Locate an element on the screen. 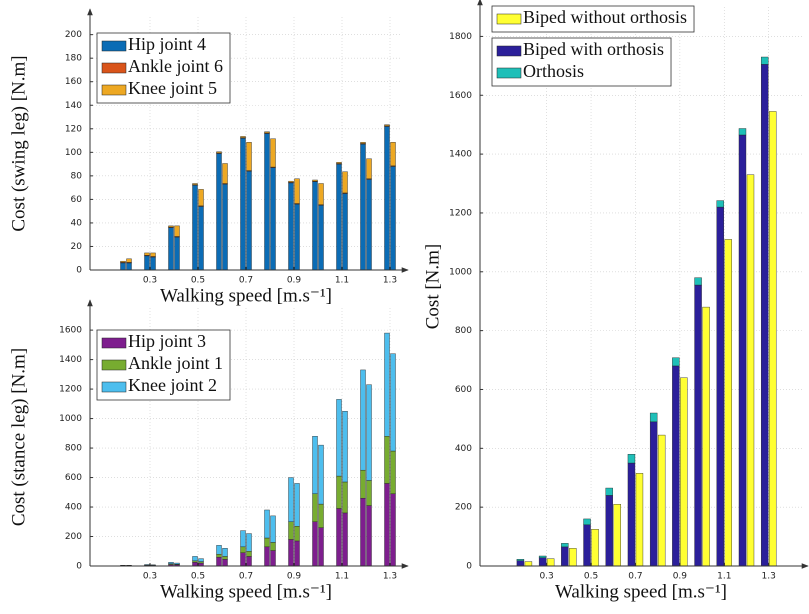 The image size is (809, 614). y-tick-label: 1000 is located at coordinates (460, 272).